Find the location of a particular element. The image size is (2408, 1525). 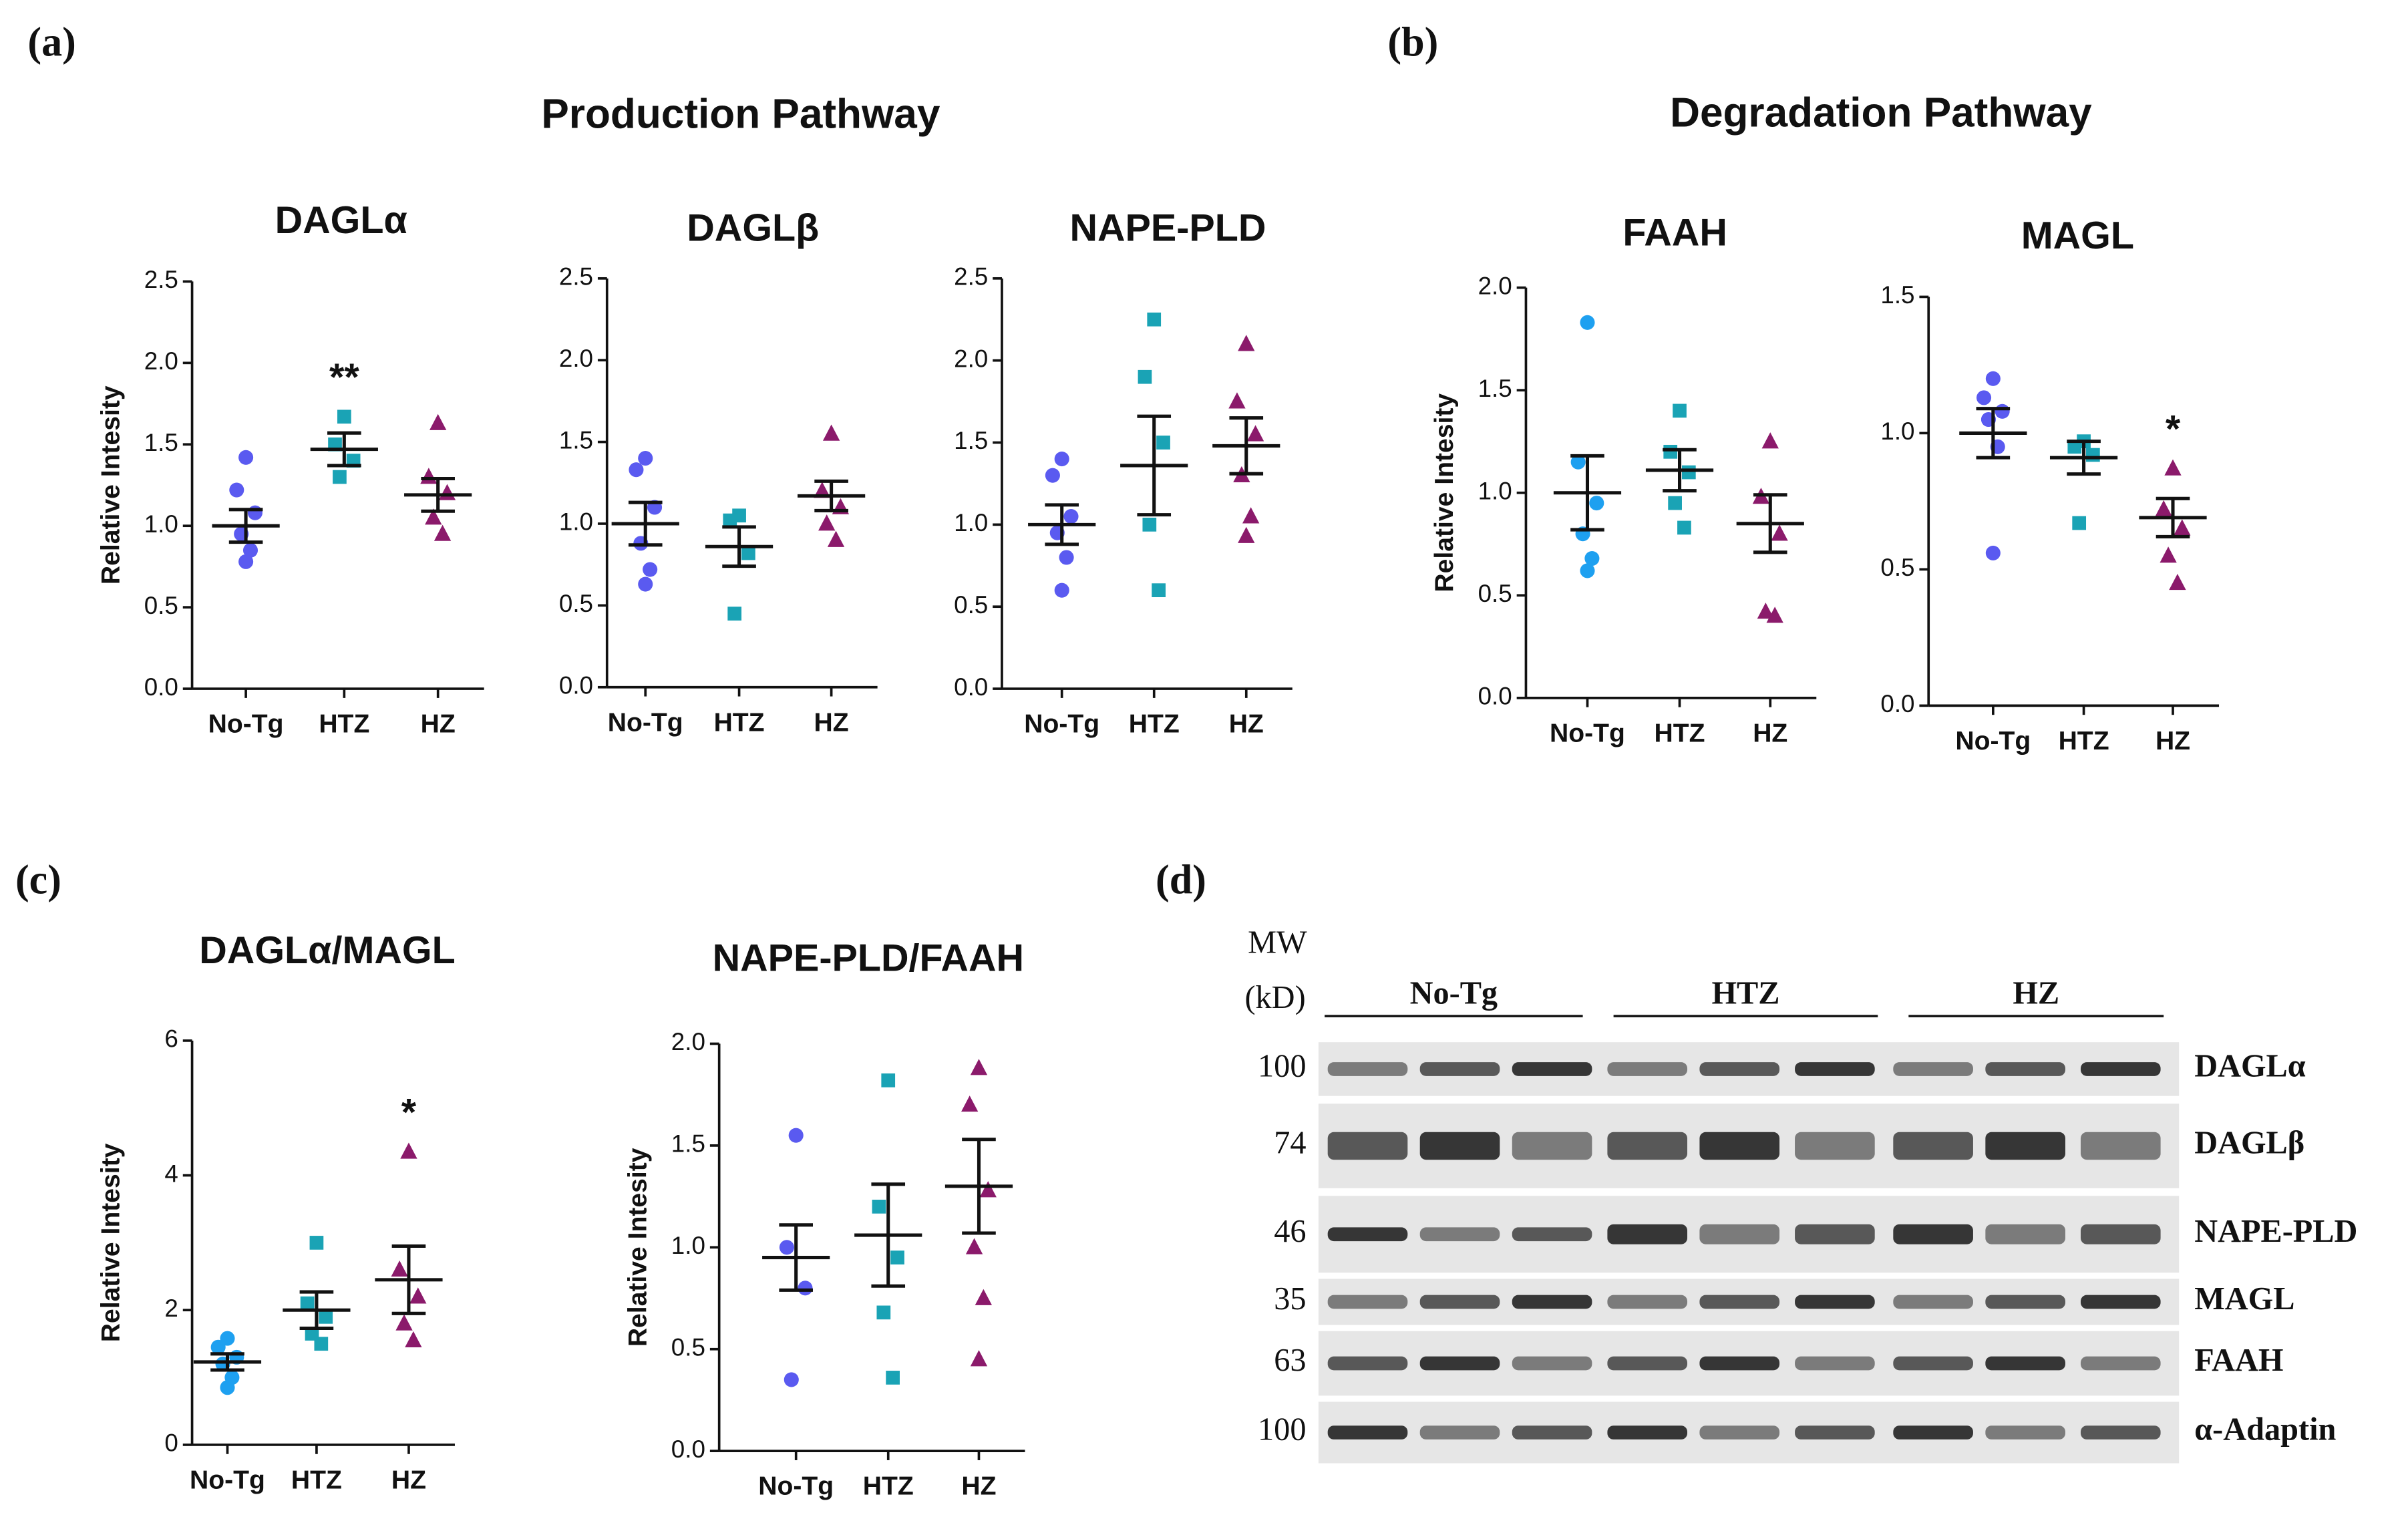

x-tick-label: No-Tg is located at coordinates (1061, 725).